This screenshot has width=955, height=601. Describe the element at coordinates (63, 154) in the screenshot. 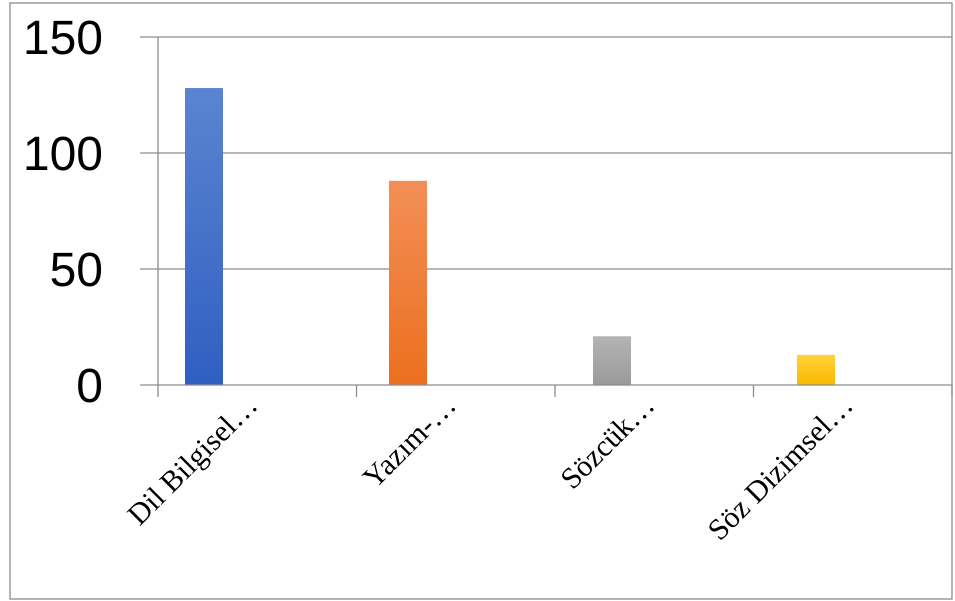

I see `y-tick-label: 100` at that location.